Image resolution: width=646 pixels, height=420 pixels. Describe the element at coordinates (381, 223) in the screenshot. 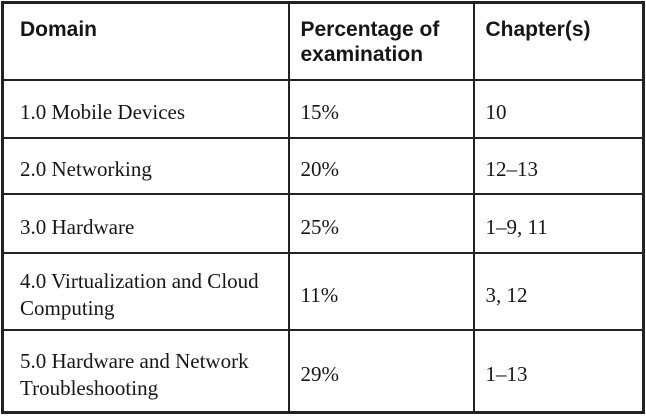

I see `percentage-cell: 25%` at that location.